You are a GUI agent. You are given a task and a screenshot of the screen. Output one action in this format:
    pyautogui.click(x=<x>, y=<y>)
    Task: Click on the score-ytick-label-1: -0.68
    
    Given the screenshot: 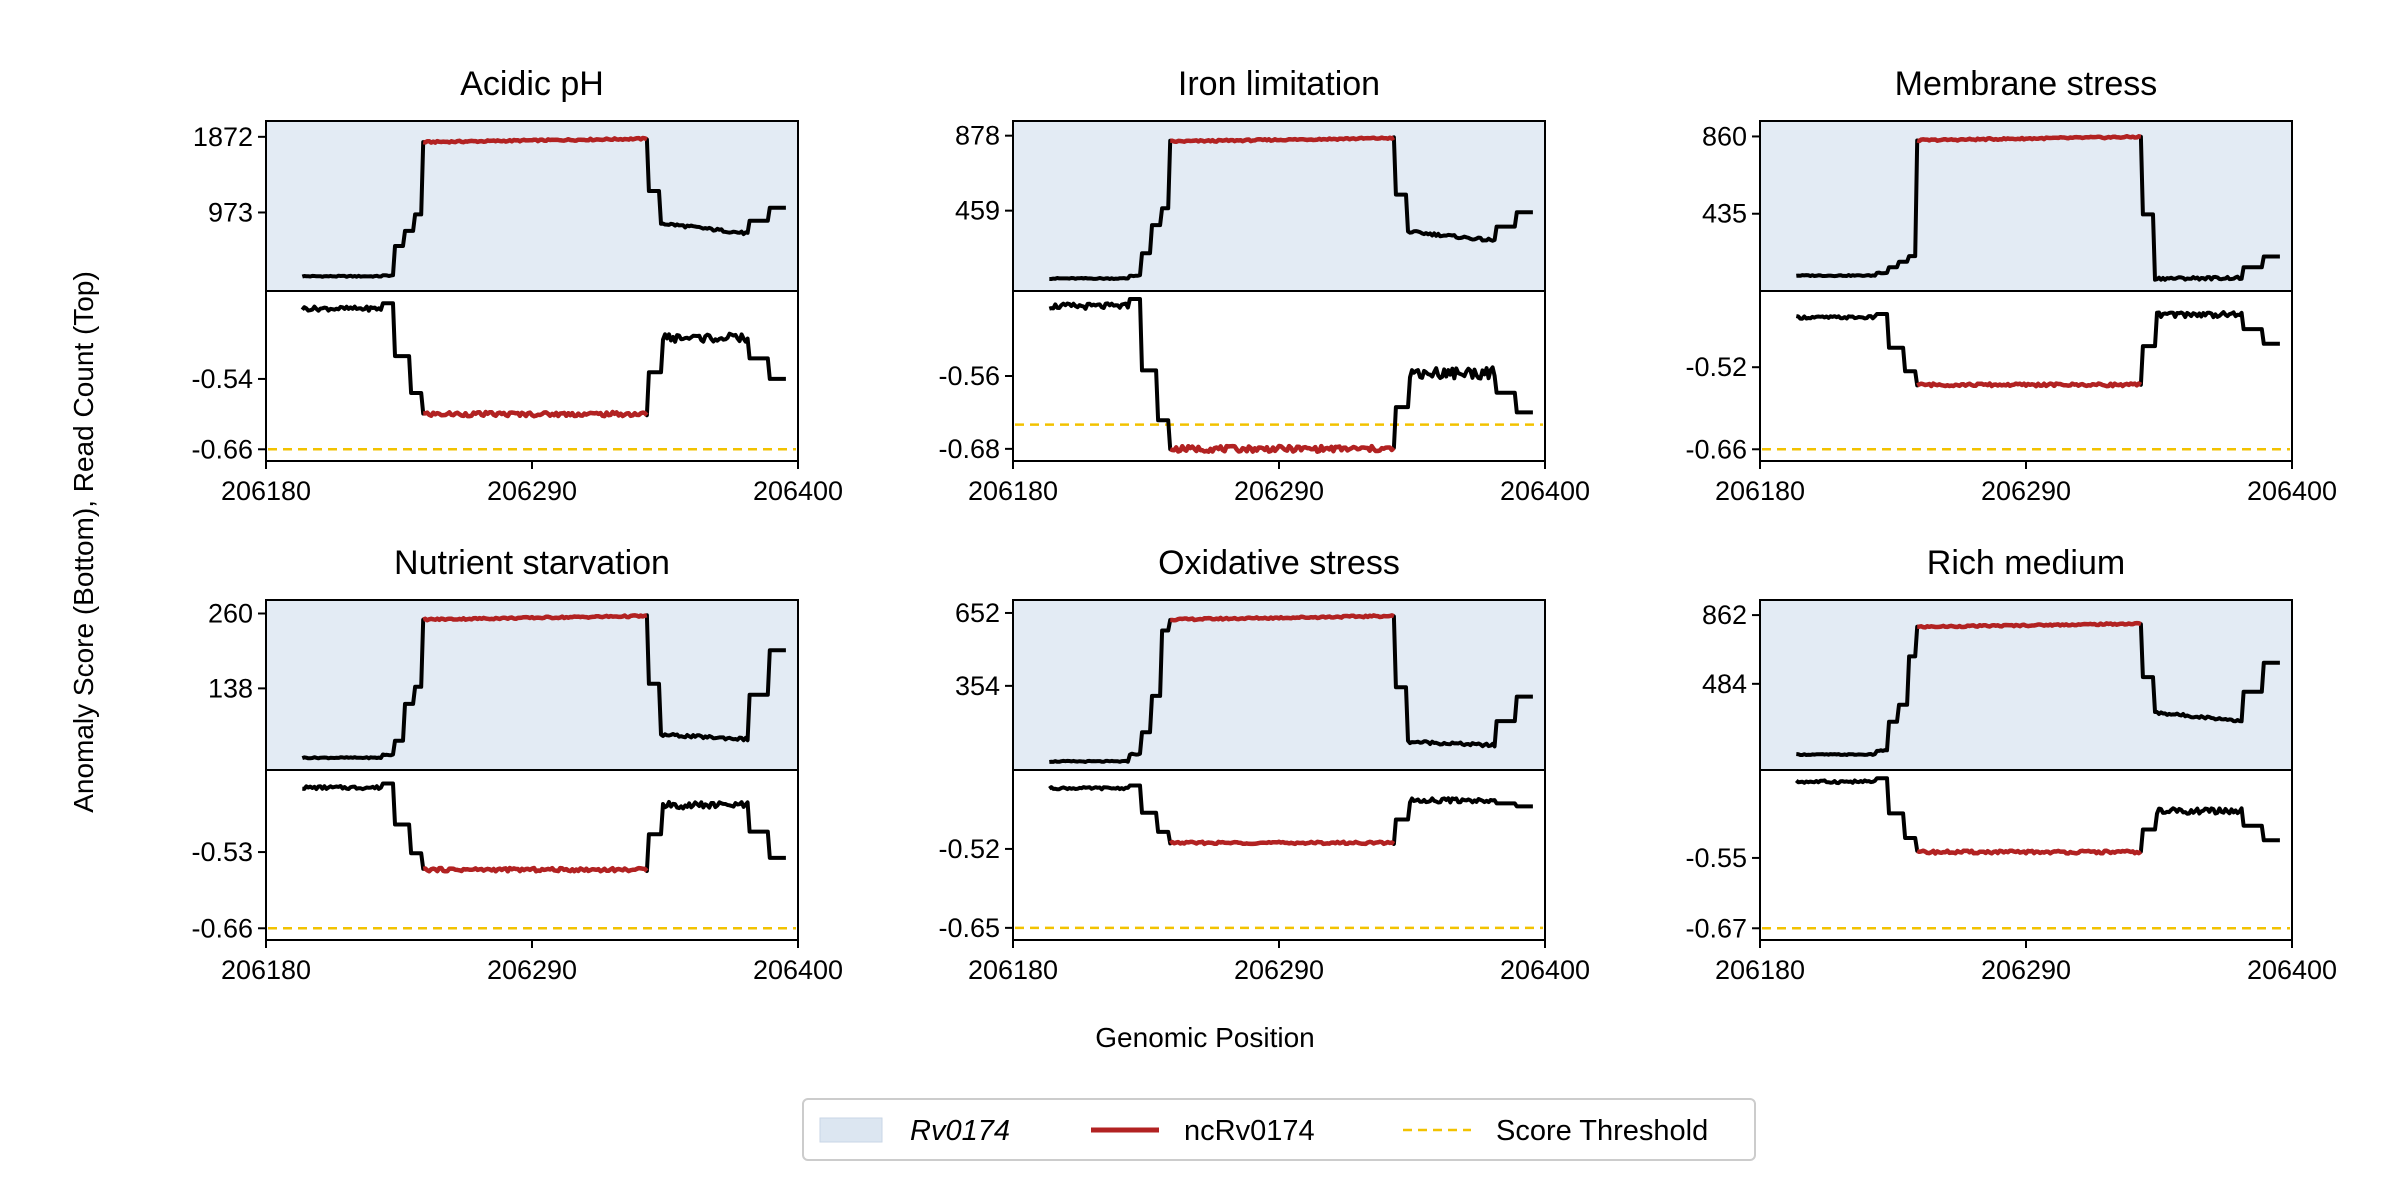 What is the action you would take?
    pyautogui.click(x=969, y=449)
    